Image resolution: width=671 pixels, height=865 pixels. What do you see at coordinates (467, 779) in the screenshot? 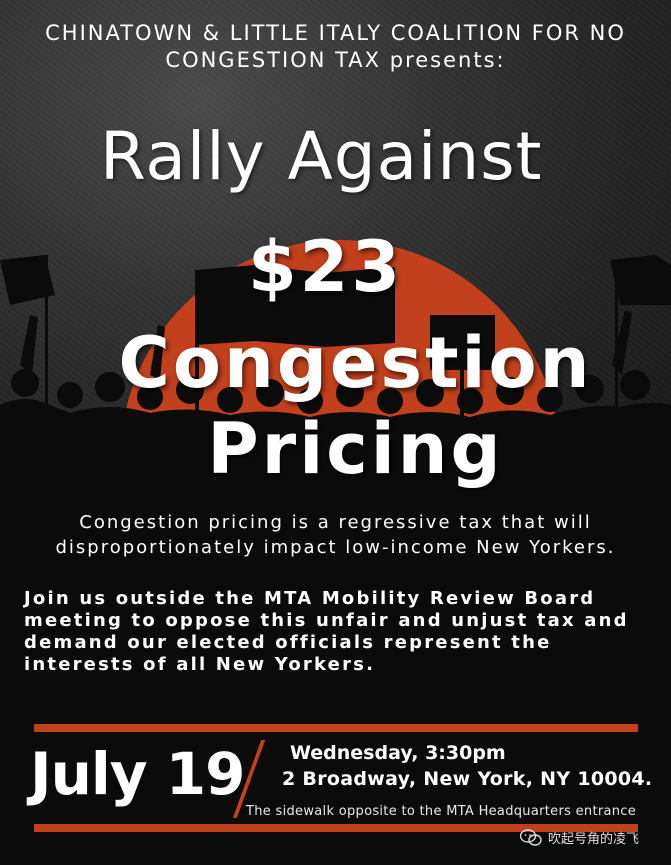
I see `event-address: 2 Broadway, New York, NY 10004.` at bounding box center [467, 779].